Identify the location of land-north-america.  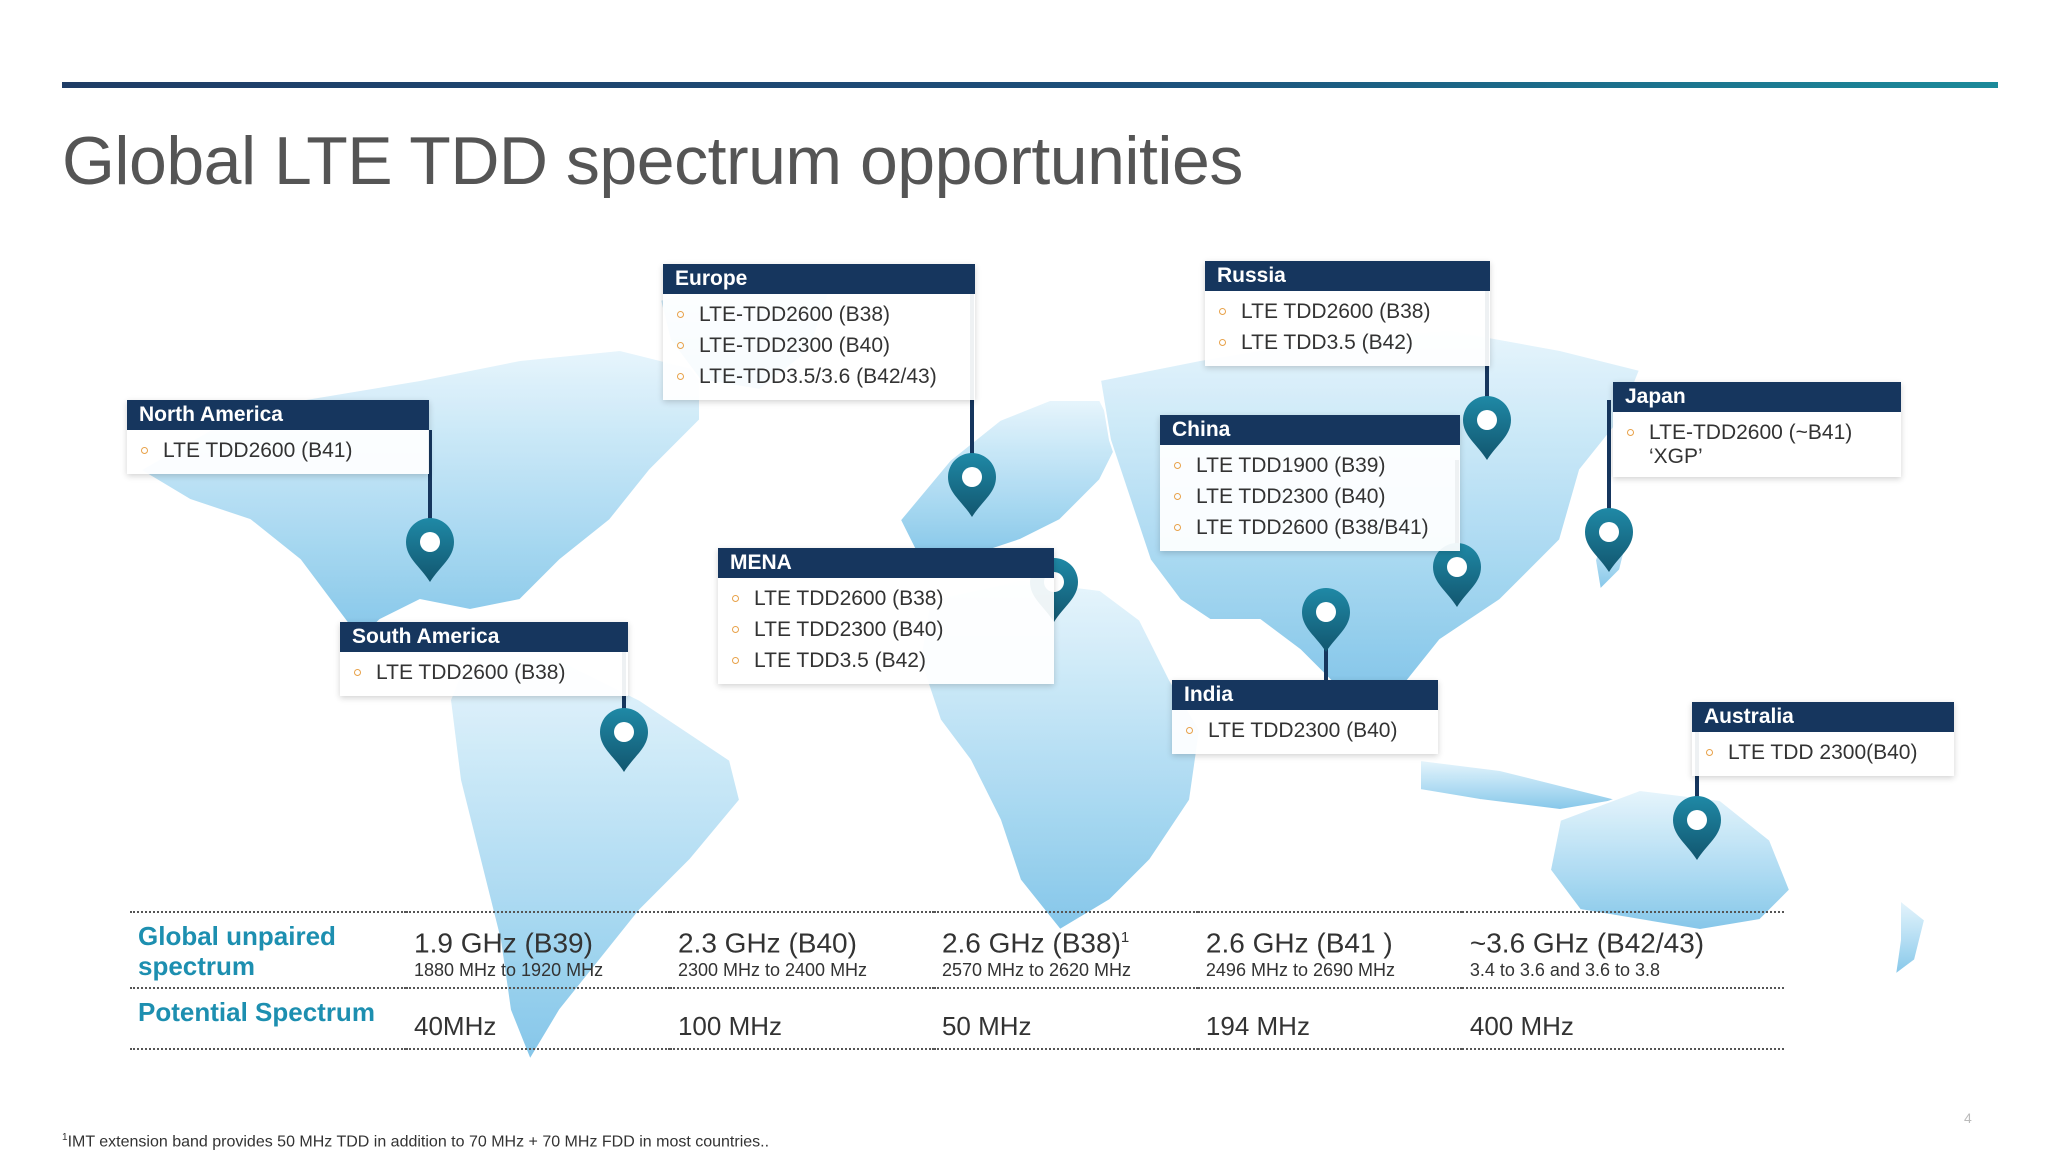
(419, 495).